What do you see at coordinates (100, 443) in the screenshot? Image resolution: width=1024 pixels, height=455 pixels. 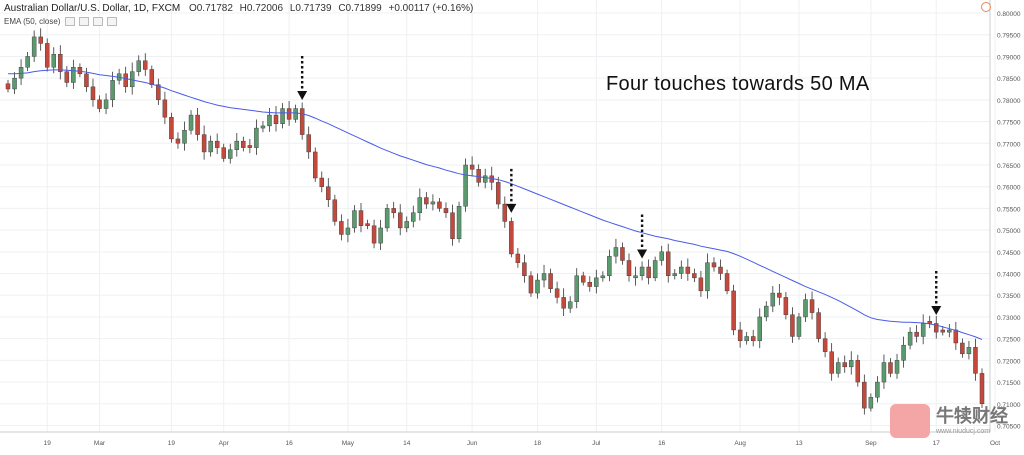 I see `x-tick-label: Mar` at bounding box center [100, 443].